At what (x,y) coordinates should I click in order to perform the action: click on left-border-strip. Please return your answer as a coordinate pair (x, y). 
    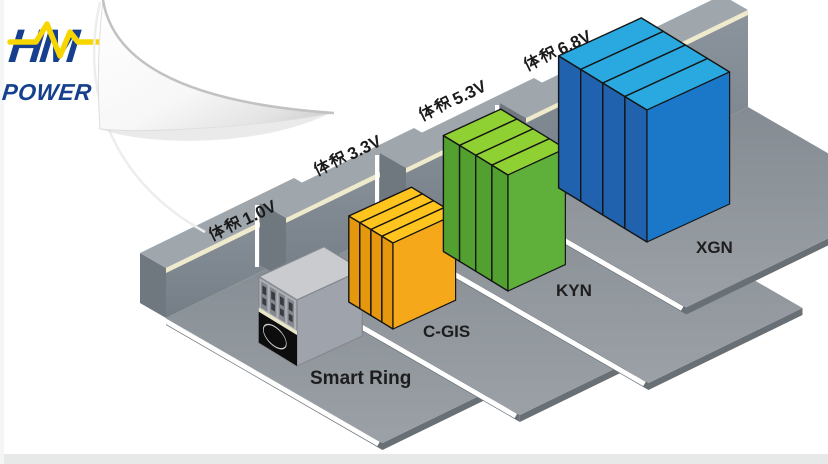
    Looking at the image, I should click on (2, 232).